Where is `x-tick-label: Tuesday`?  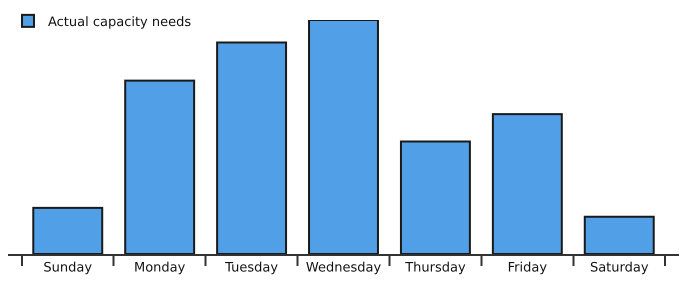
x-tick-label: Tuesday is located at coordinates (251, 268).